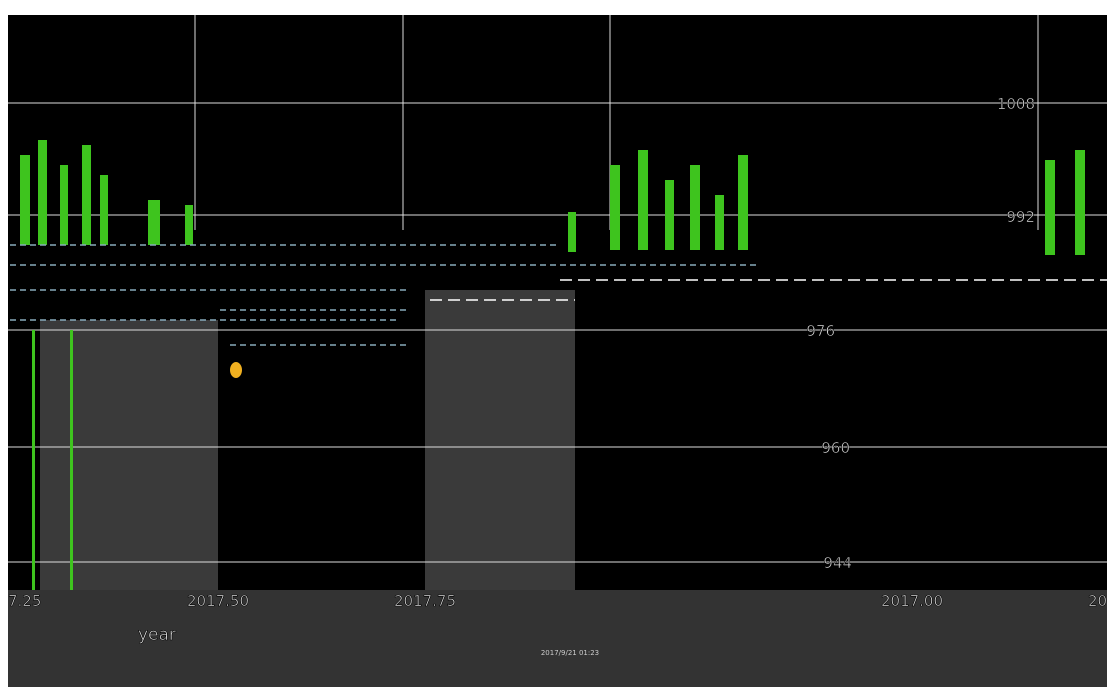 This screenshot has height=687, width=1107. What do you see at coordinates (920, 334) in the screenshot?
I see `y-axis: 1008 992 976 960 944` at bounding box center [920, 334].